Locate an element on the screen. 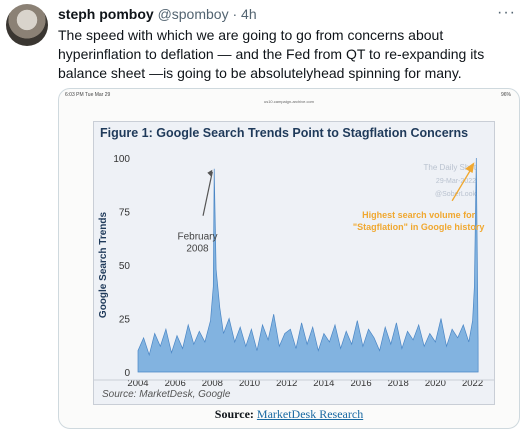 Image resolution: width=530 pixels, height=433 pixels. source-label: Source: is located at coordinates (234, 414).